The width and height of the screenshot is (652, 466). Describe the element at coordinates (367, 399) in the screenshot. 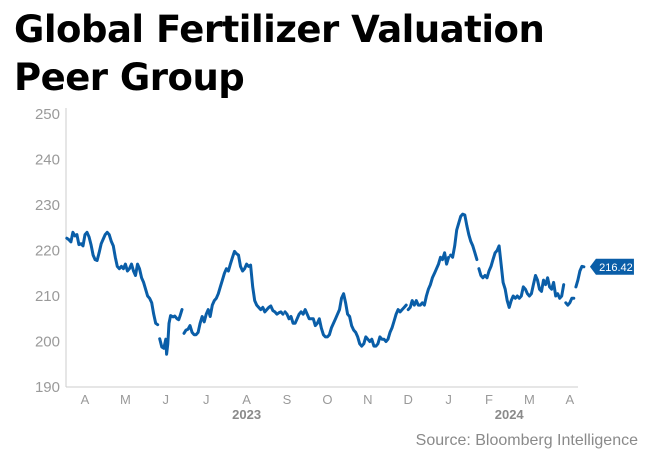

I see `x-tick-label: N` at that location.